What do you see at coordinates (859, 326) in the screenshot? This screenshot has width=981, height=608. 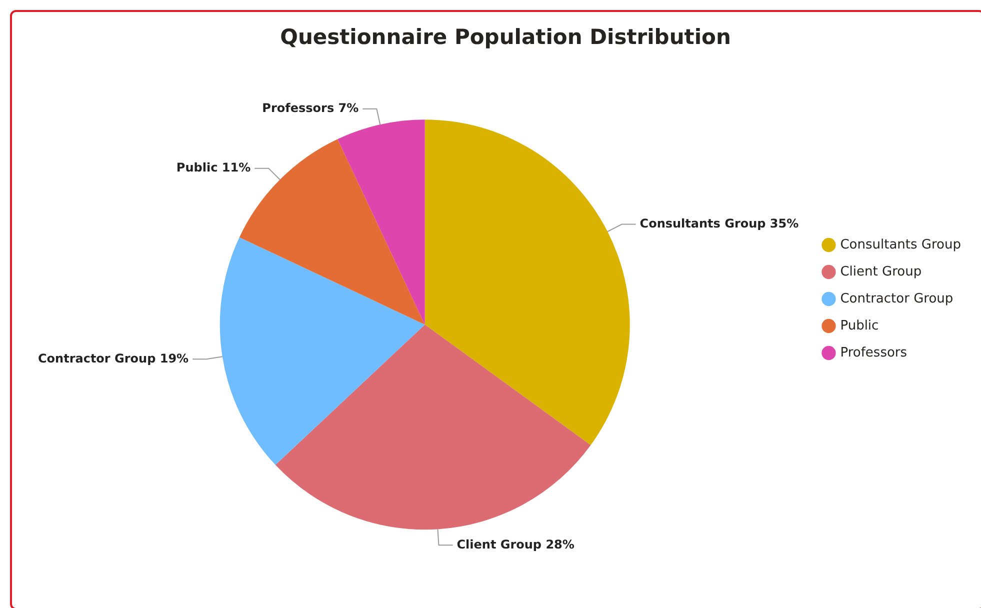 I see `legend-label: Public` at bounding box center [859, 326].